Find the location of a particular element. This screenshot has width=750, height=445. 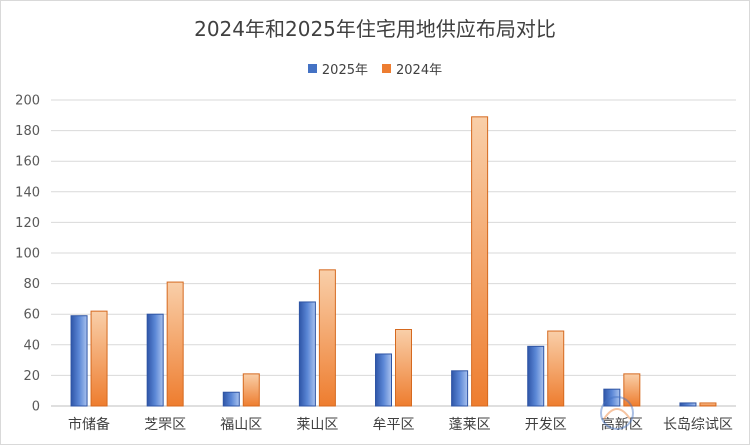

y-tick-label: 200 is located at coordinates (27, 101).